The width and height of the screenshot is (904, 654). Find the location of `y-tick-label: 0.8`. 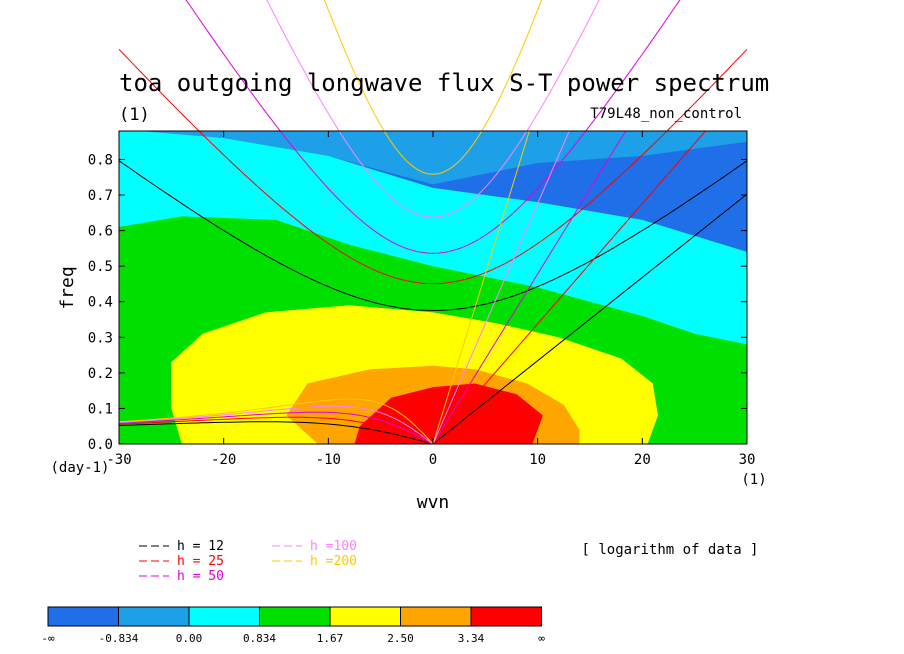

y-tick-label: 0.8 is located at coordinates (100, 160).